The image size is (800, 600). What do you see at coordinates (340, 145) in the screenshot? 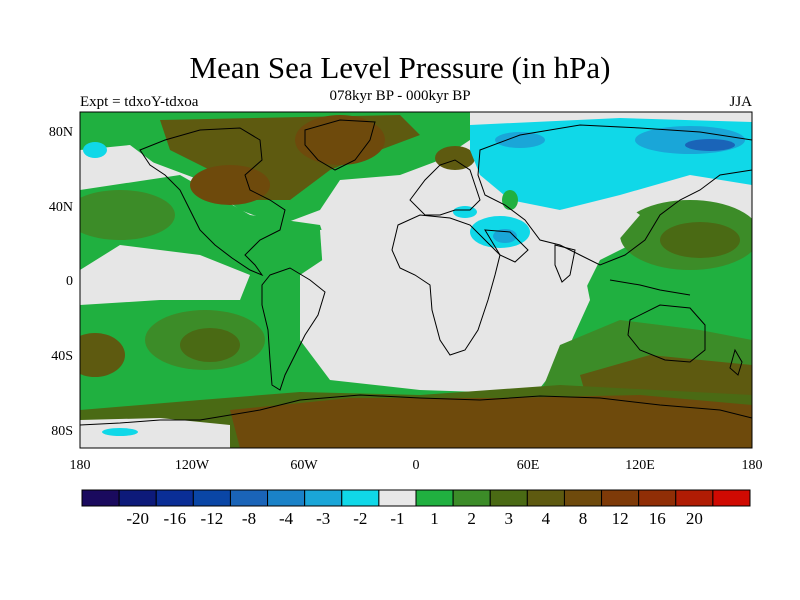
I see `coast-greenland` at bounding box center [340, 145].